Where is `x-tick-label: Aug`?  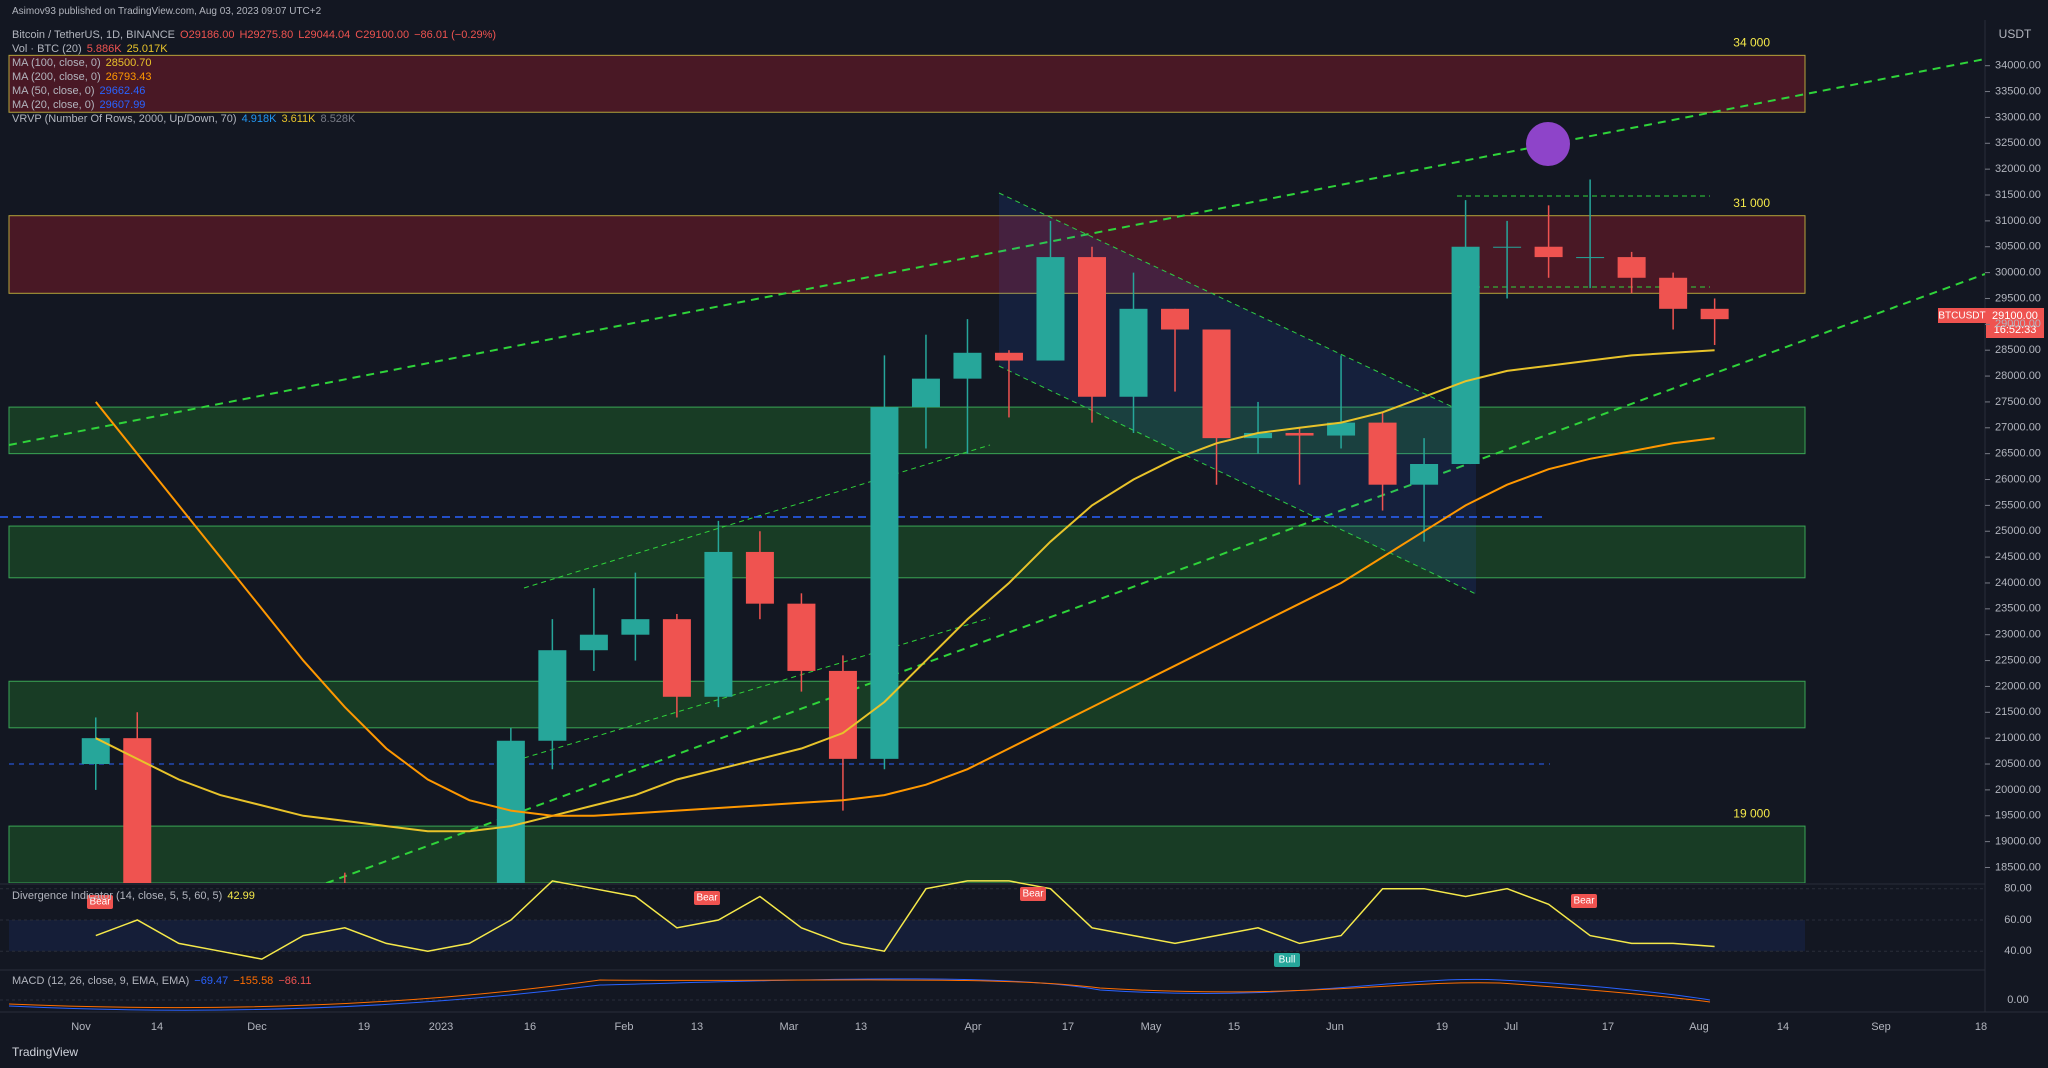 x-tick-label: Aug is located at coordinates (1699, 1027).